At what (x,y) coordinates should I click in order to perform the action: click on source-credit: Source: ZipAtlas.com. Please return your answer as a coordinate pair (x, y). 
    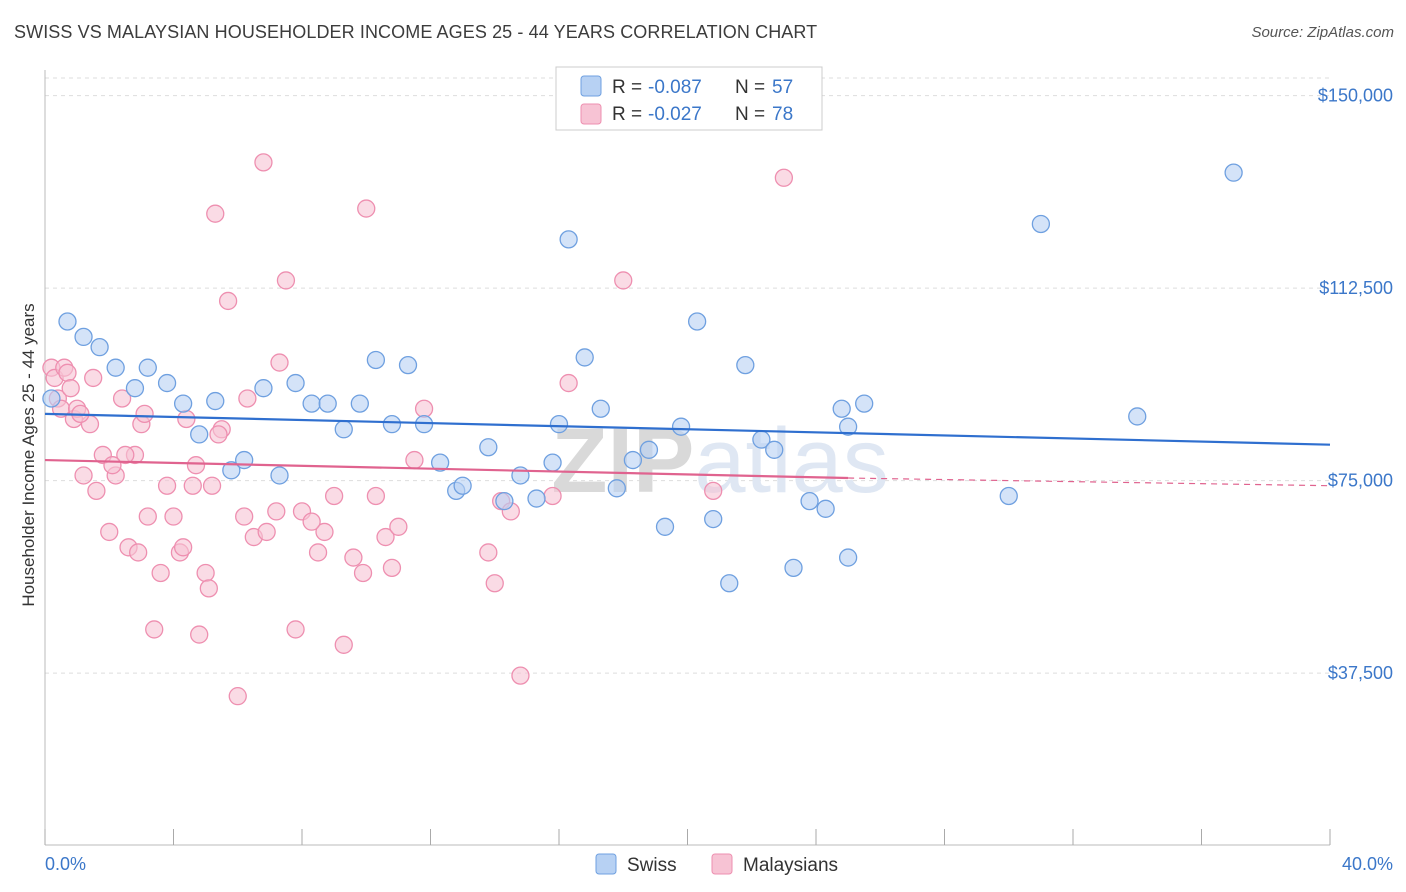
    Looking at the image, I should click on (1322, 32).